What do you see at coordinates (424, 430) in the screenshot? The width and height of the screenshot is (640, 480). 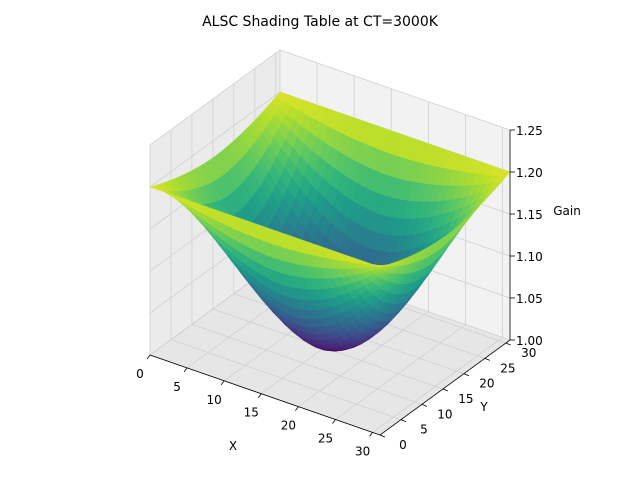 I see `y-tick-label: 5` at bounding box center [424, 430].